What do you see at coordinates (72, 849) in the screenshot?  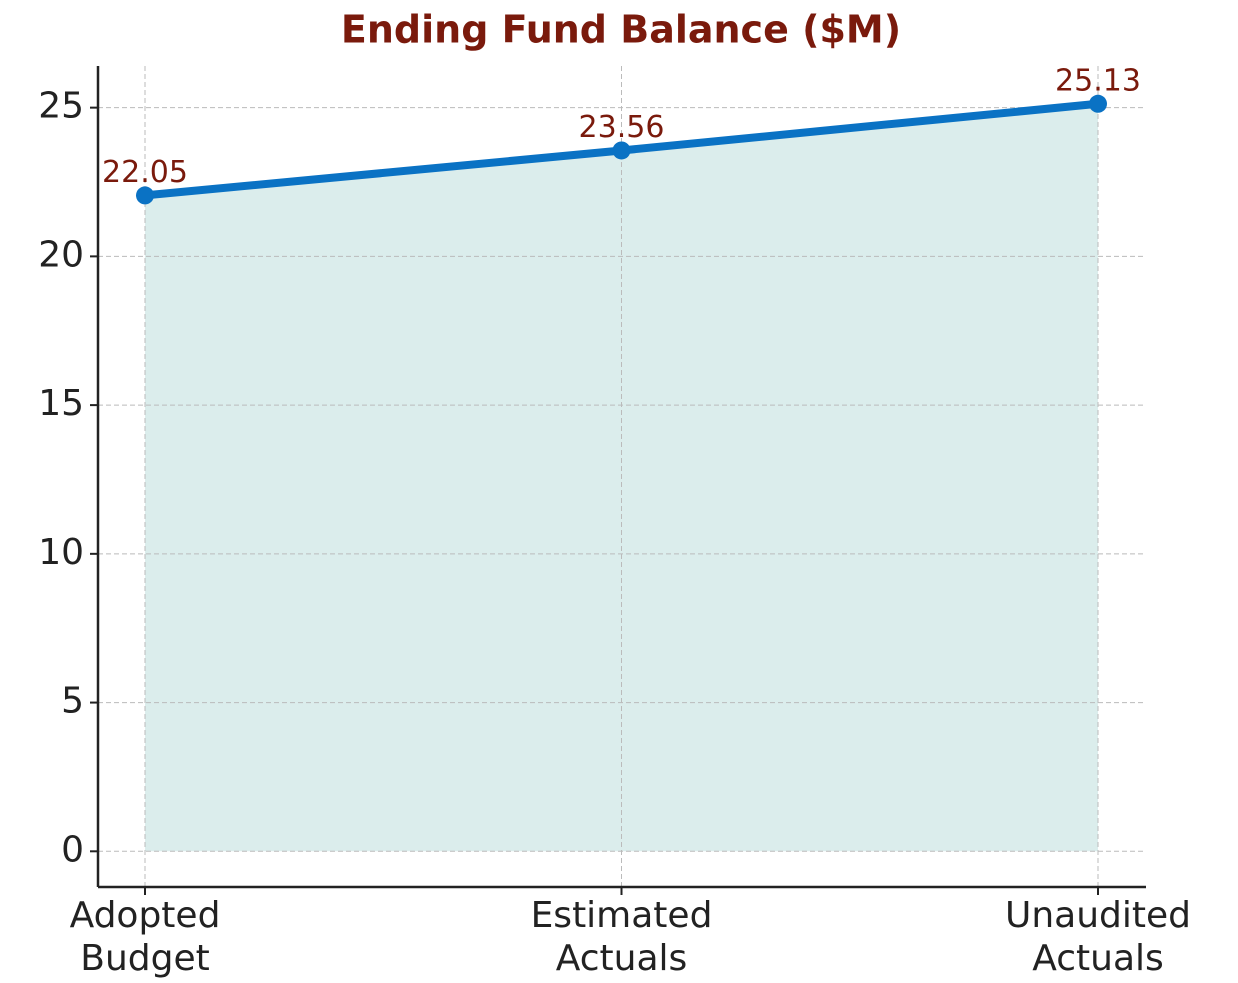 I see `y-tick-label: 0` at bounding box center [72, 849].